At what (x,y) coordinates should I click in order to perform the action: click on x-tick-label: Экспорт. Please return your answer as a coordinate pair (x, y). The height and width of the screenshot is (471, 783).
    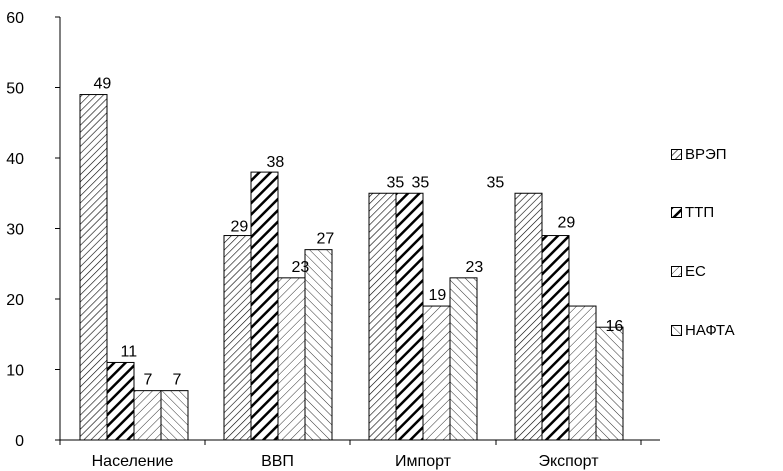
    Looking at the image, I should click on (568, 461).